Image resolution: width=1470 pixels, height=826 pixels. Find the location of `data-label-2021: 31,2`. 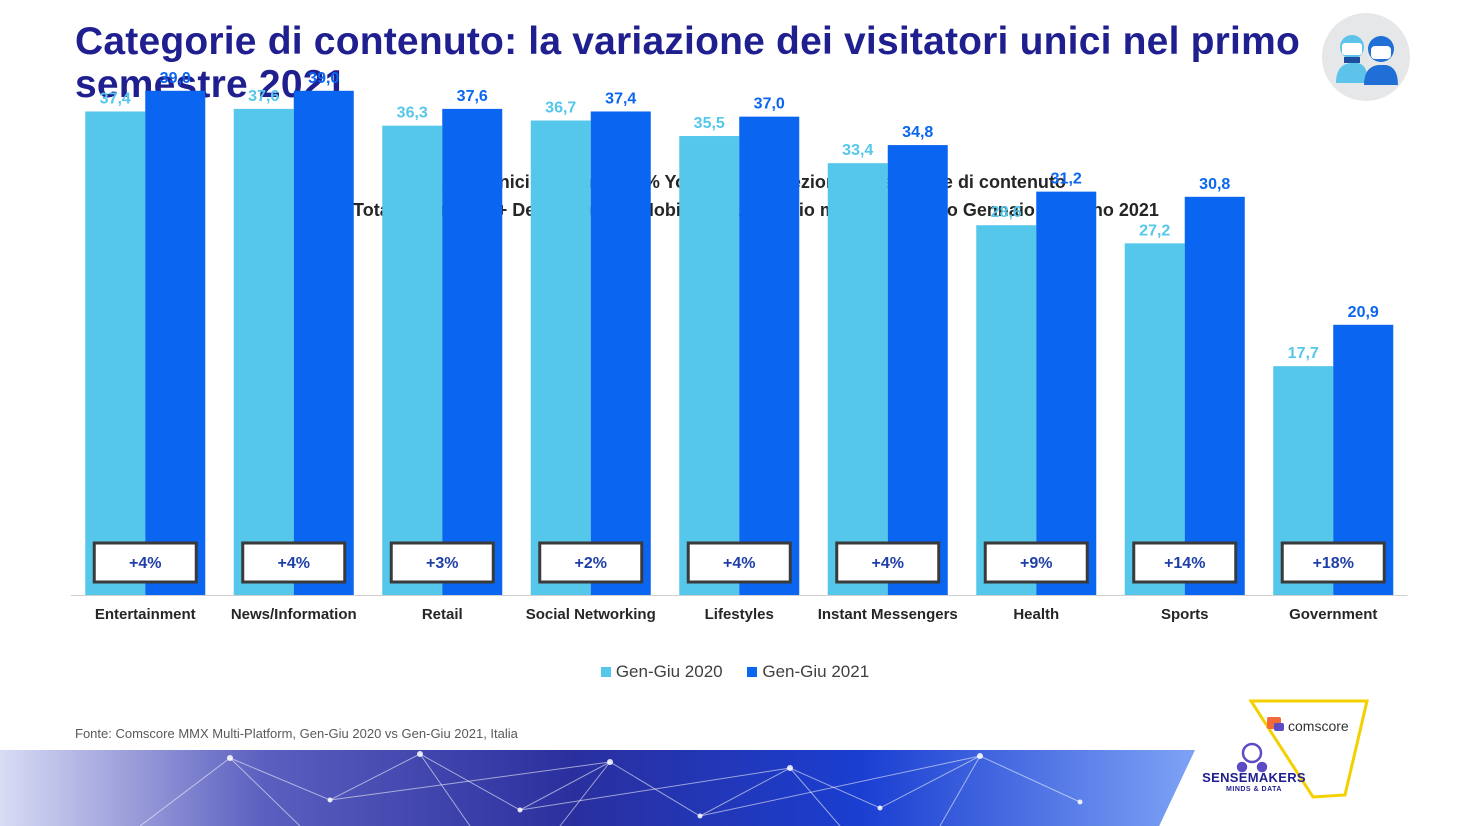

data-label-2021: 31,2 is located at coordinates (1066, 179).